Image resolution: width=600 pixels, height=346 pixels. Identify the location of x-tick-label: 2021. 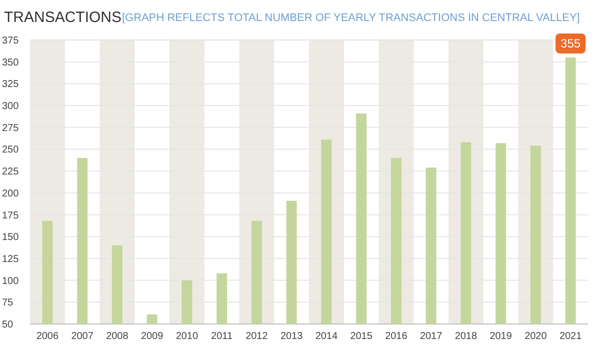
(570, 336).